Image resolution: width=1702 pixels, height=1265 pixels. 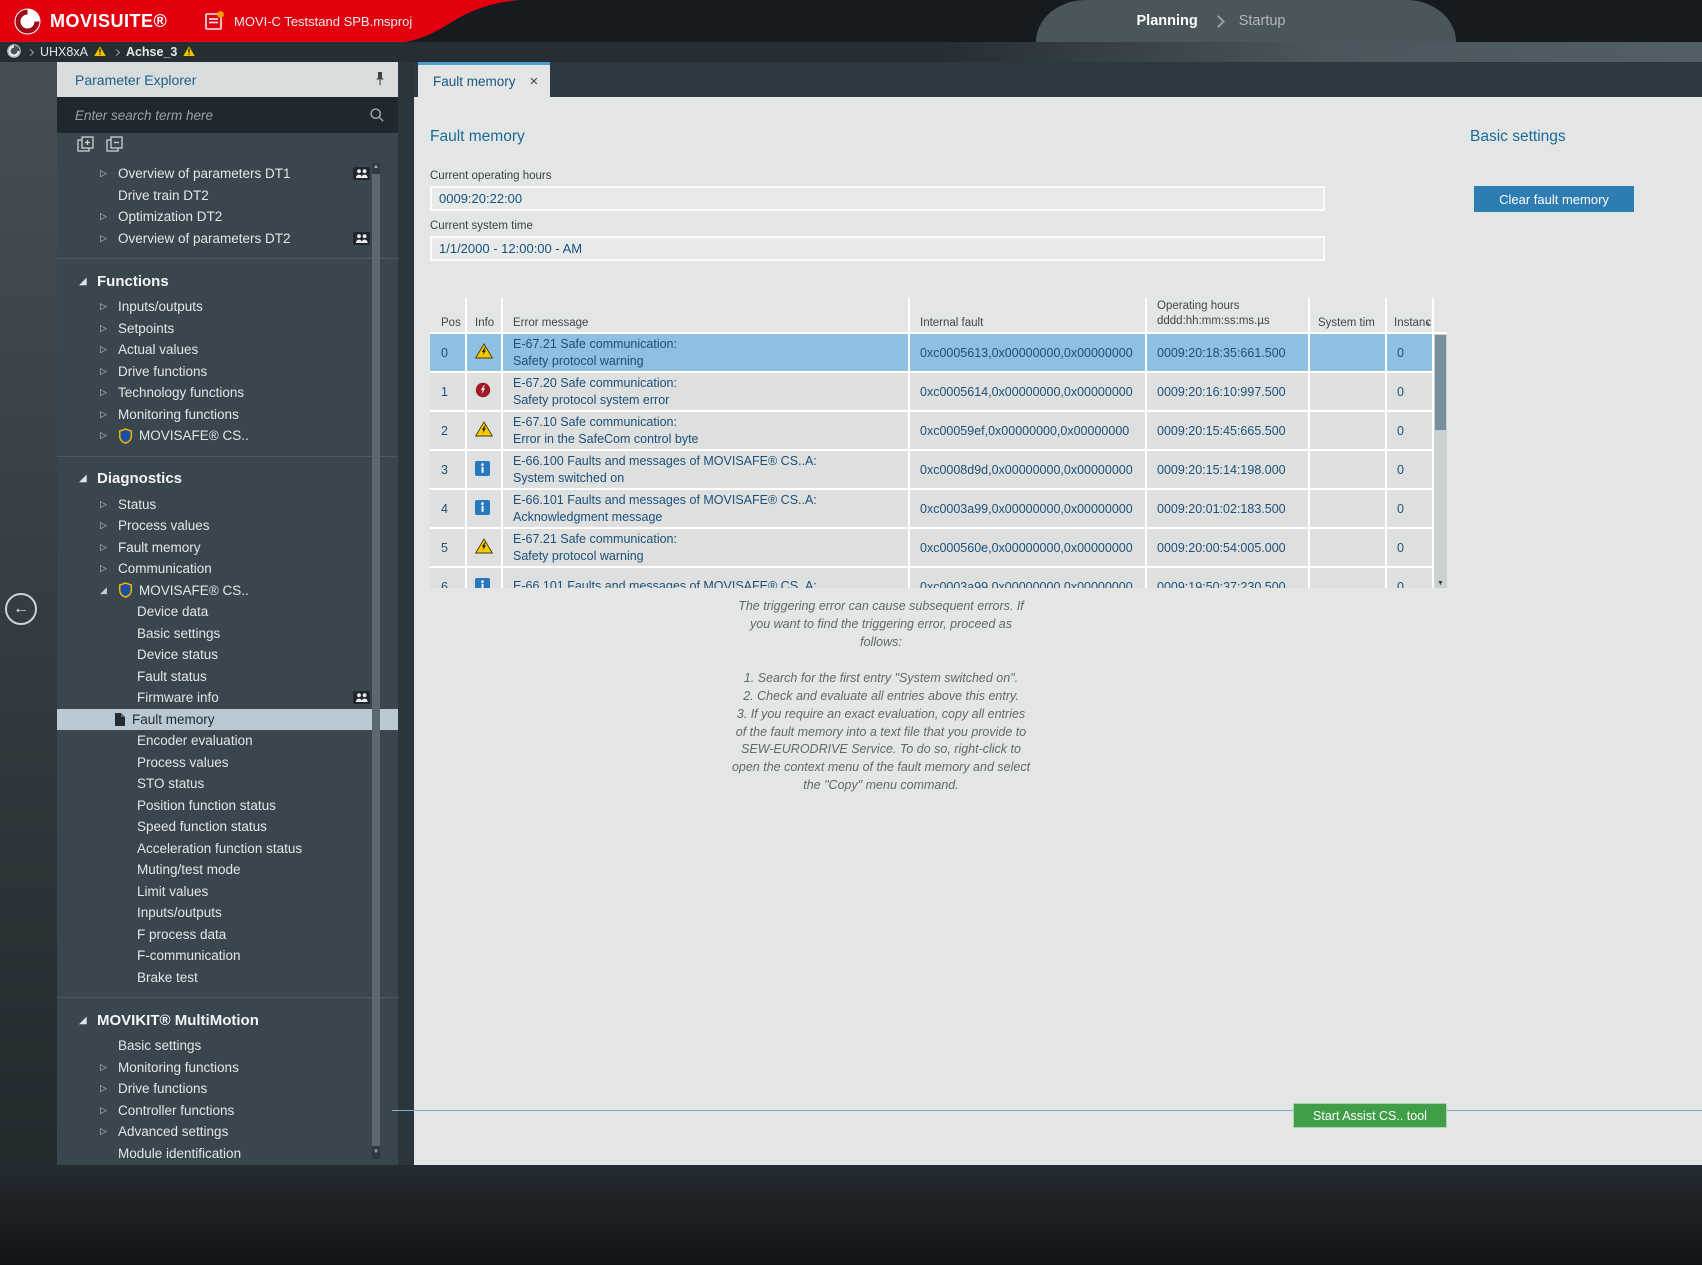 What do you see at coordinates (1440, 382) in the screenshot?
I see `table-scrollbar-thumb` at bounding box center [1440, 382].